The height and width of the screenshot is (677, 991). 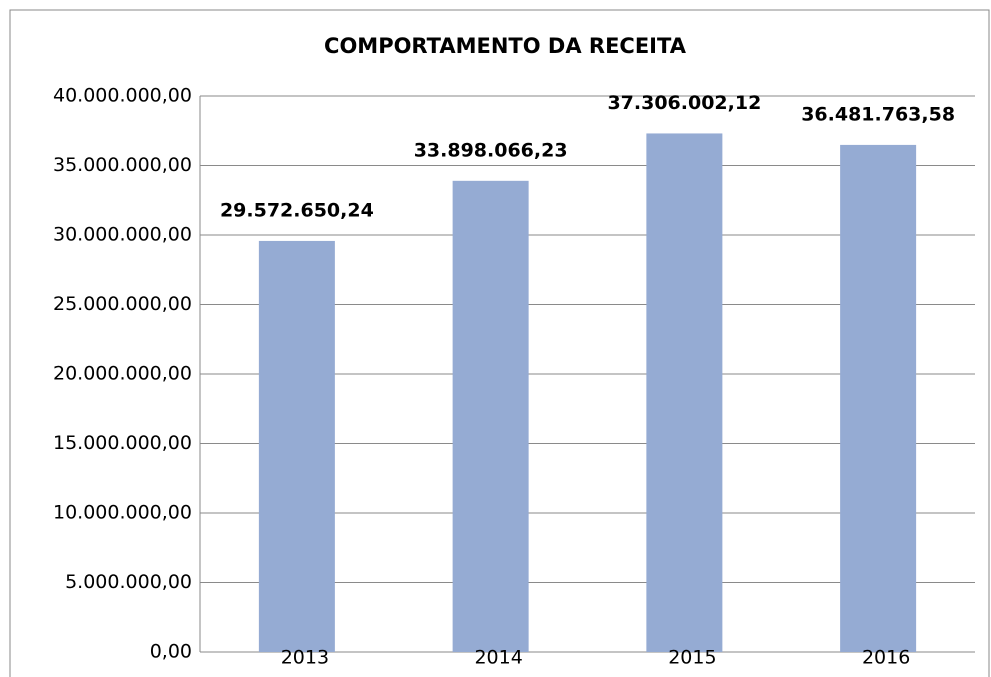 What do you see at coordinates (886, 658) in the screenshot?
I see `x-tick-label: 2016` at bounding box center [886, 658].